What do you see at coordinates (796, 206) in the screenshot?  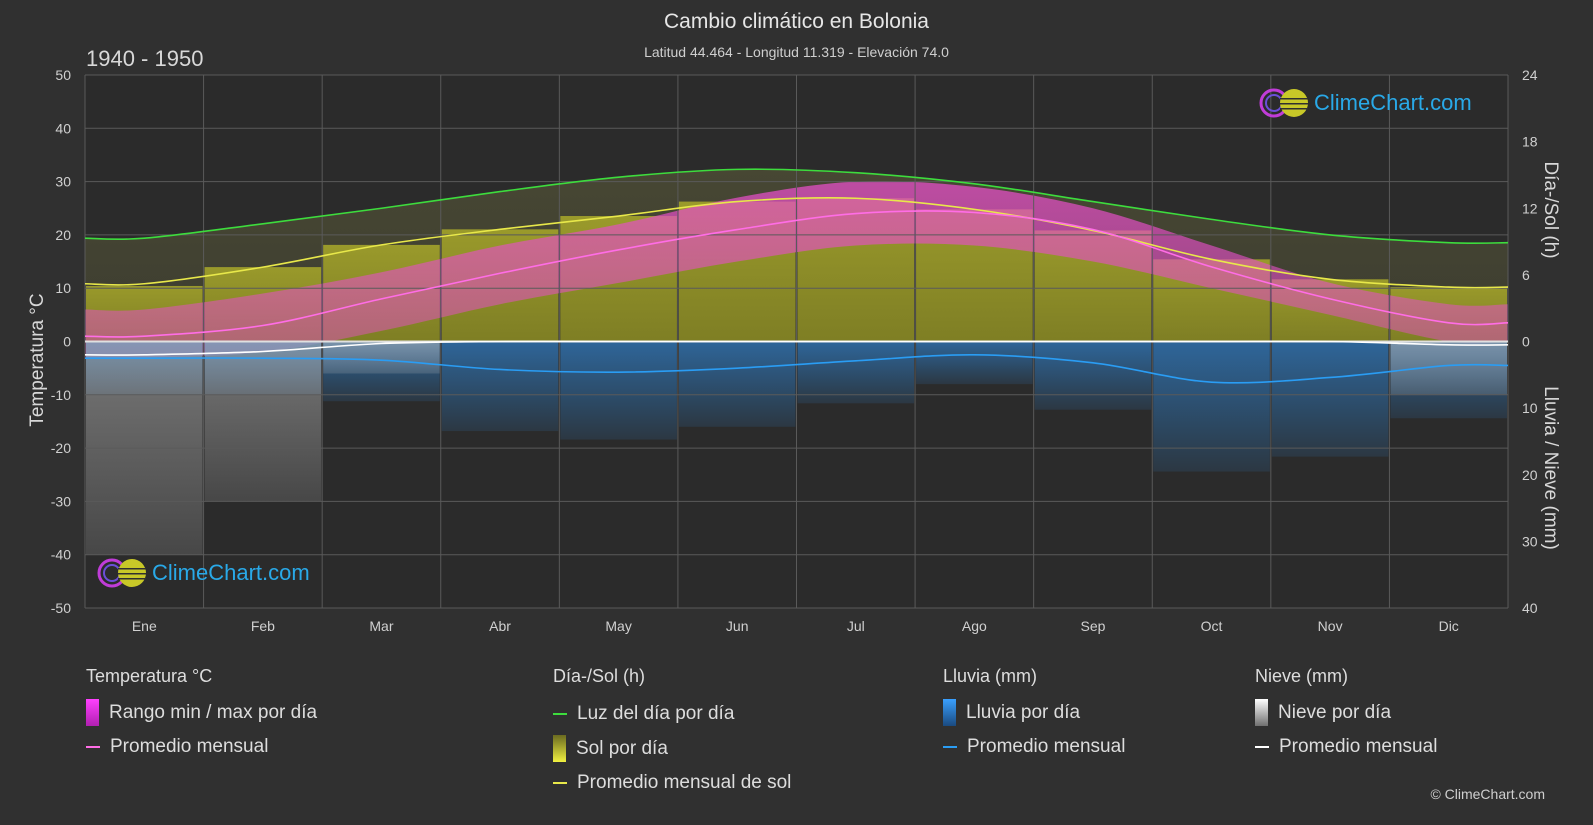 I see `daylight-line` at bounding box center [796, 206].